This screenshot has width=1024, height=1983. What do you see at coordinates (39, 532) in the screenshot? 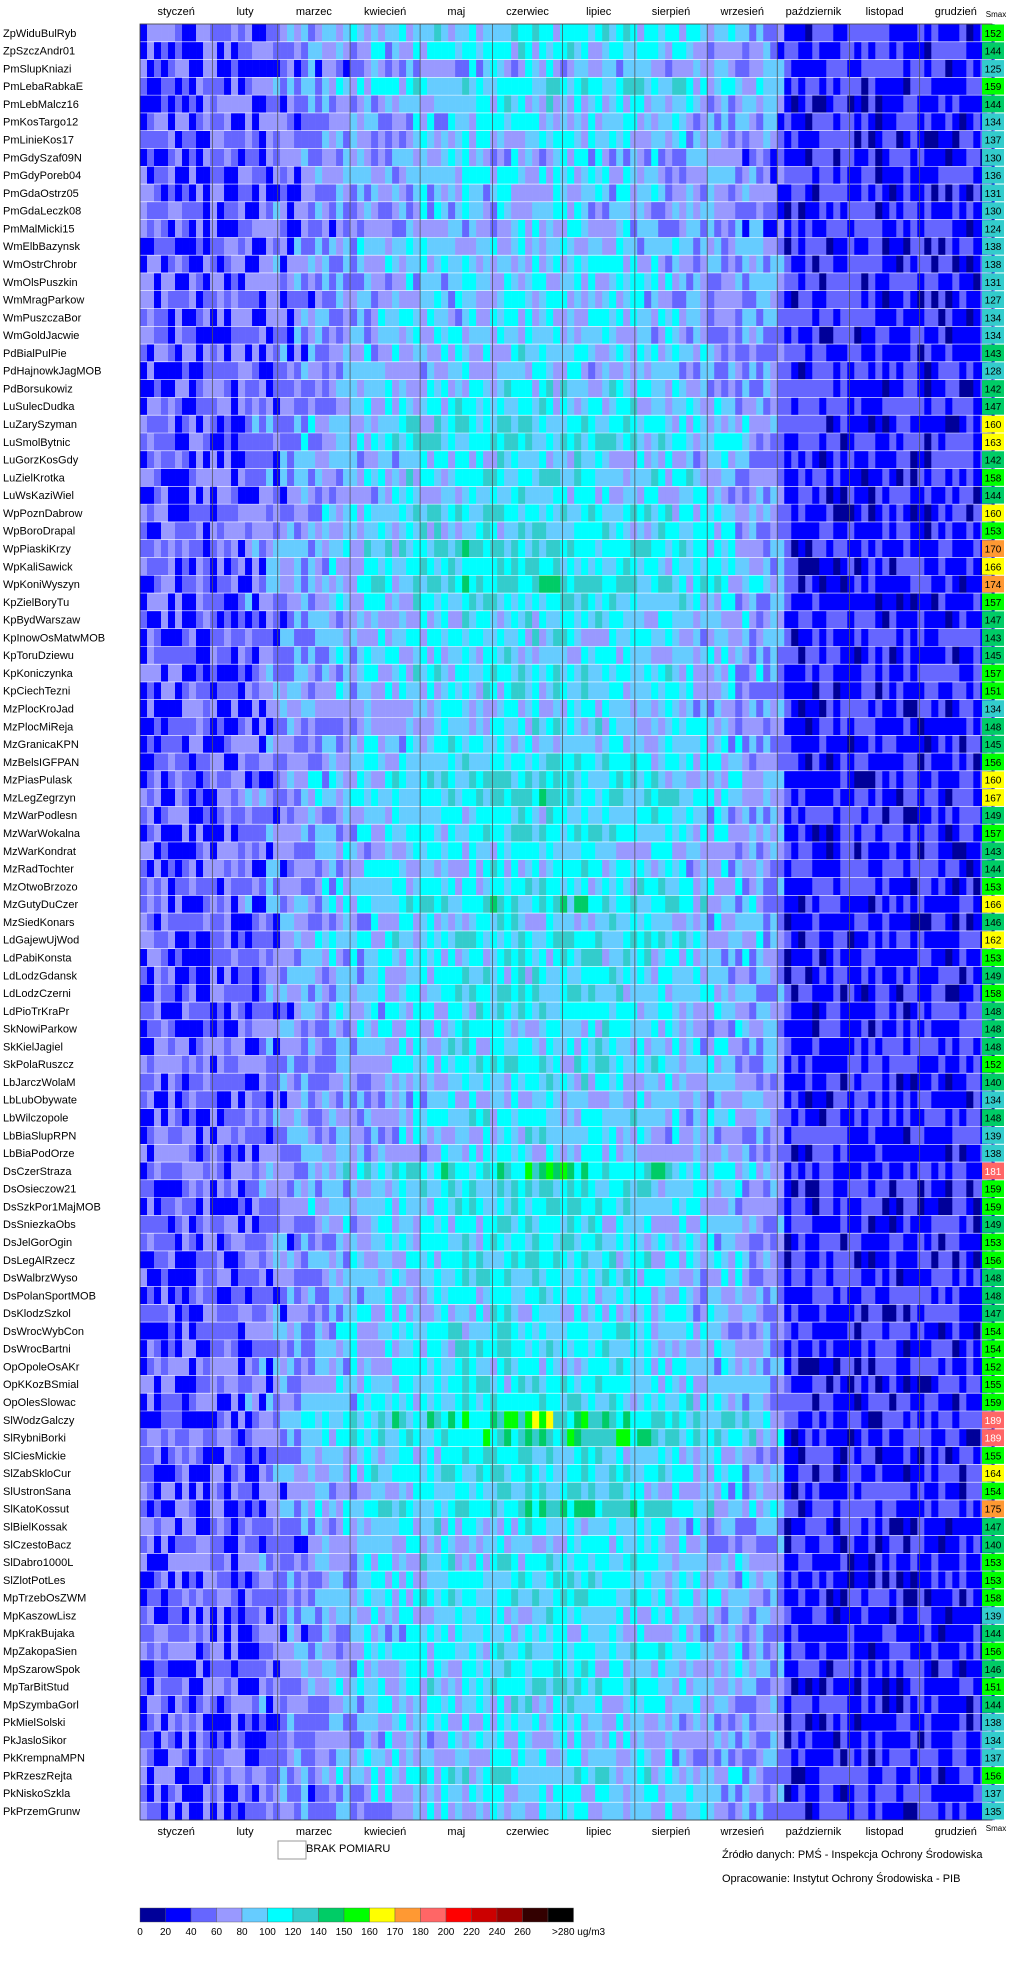
I see `station-label: WpBoroDrapal` at bounding box center [39, 532].